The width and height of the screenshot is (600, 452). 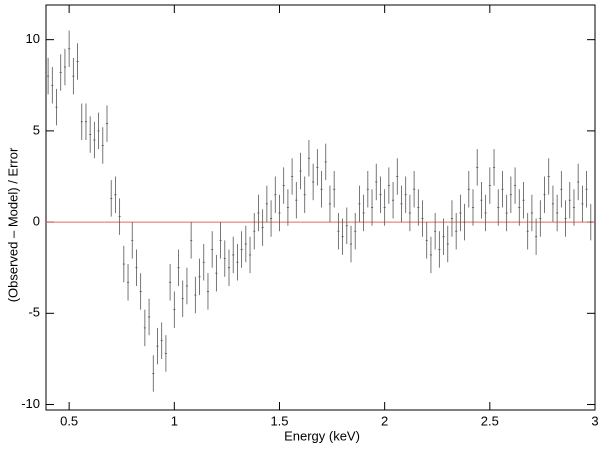 What do you see at coordinates (279, 420) in the screenshot?
I see `x-tick-label: 1.5` at bounding box center [279, 420].